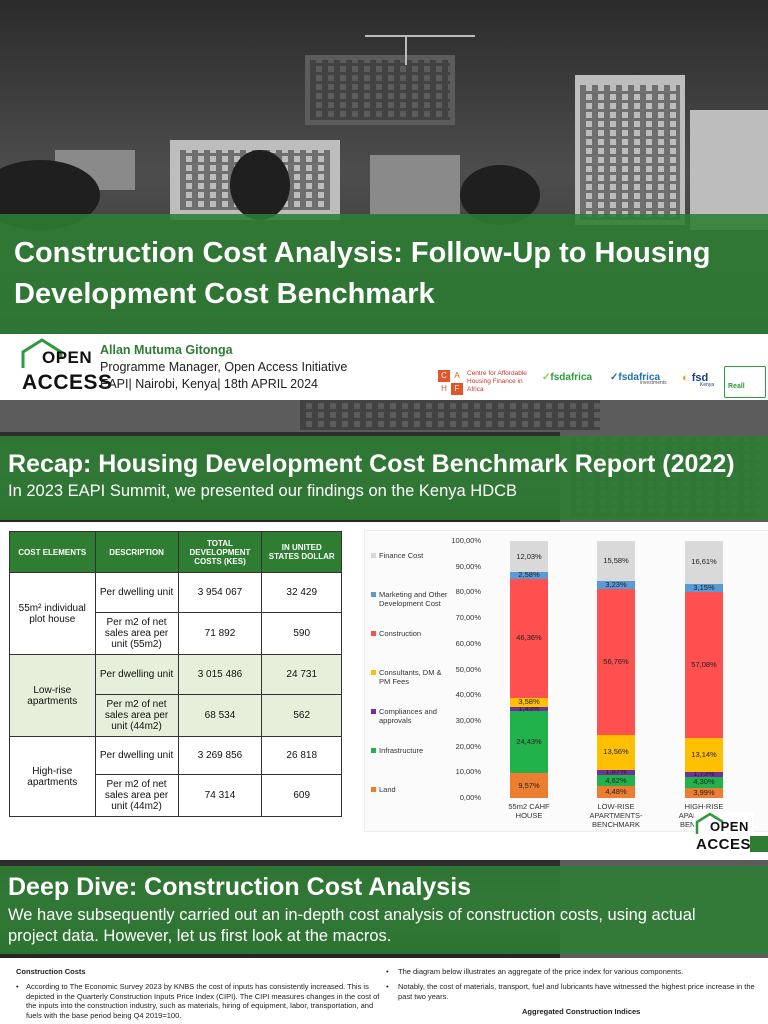 This screenshot has width=768, height=1024. What do you see at coordinates (387, 789) in the screenshot?
I see `legend-label: Land` at bounding box center [387, 789].